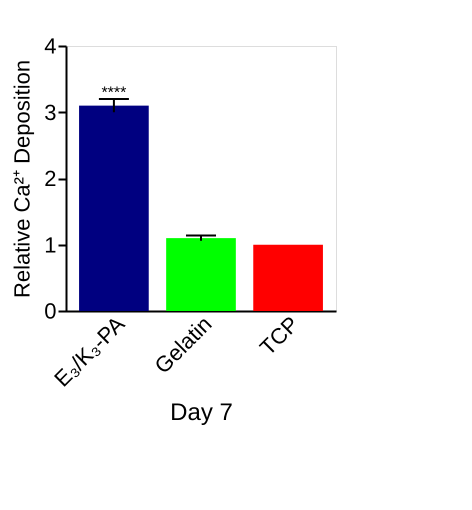 Image resolution: width=472 pixels, height=510 pixels. I want to click on x-tick-label: TCP, so click(279, 335).